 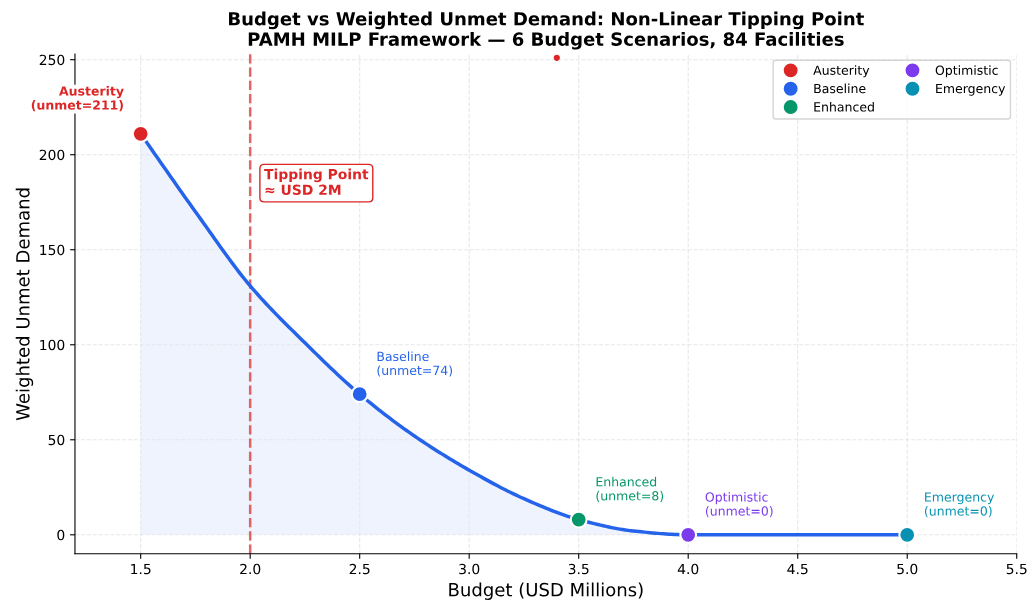 What do you see at coordinates (841, 71) in the screenshot?
I see `legend-label: Austerity` at bounding box center [841, 71].